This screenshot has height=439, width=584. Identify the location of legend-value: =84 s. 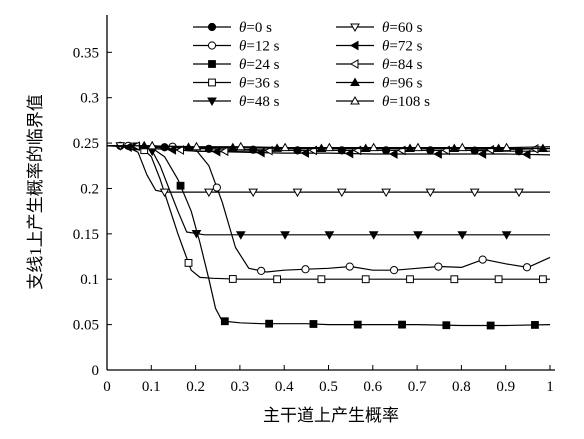
(405, 65).